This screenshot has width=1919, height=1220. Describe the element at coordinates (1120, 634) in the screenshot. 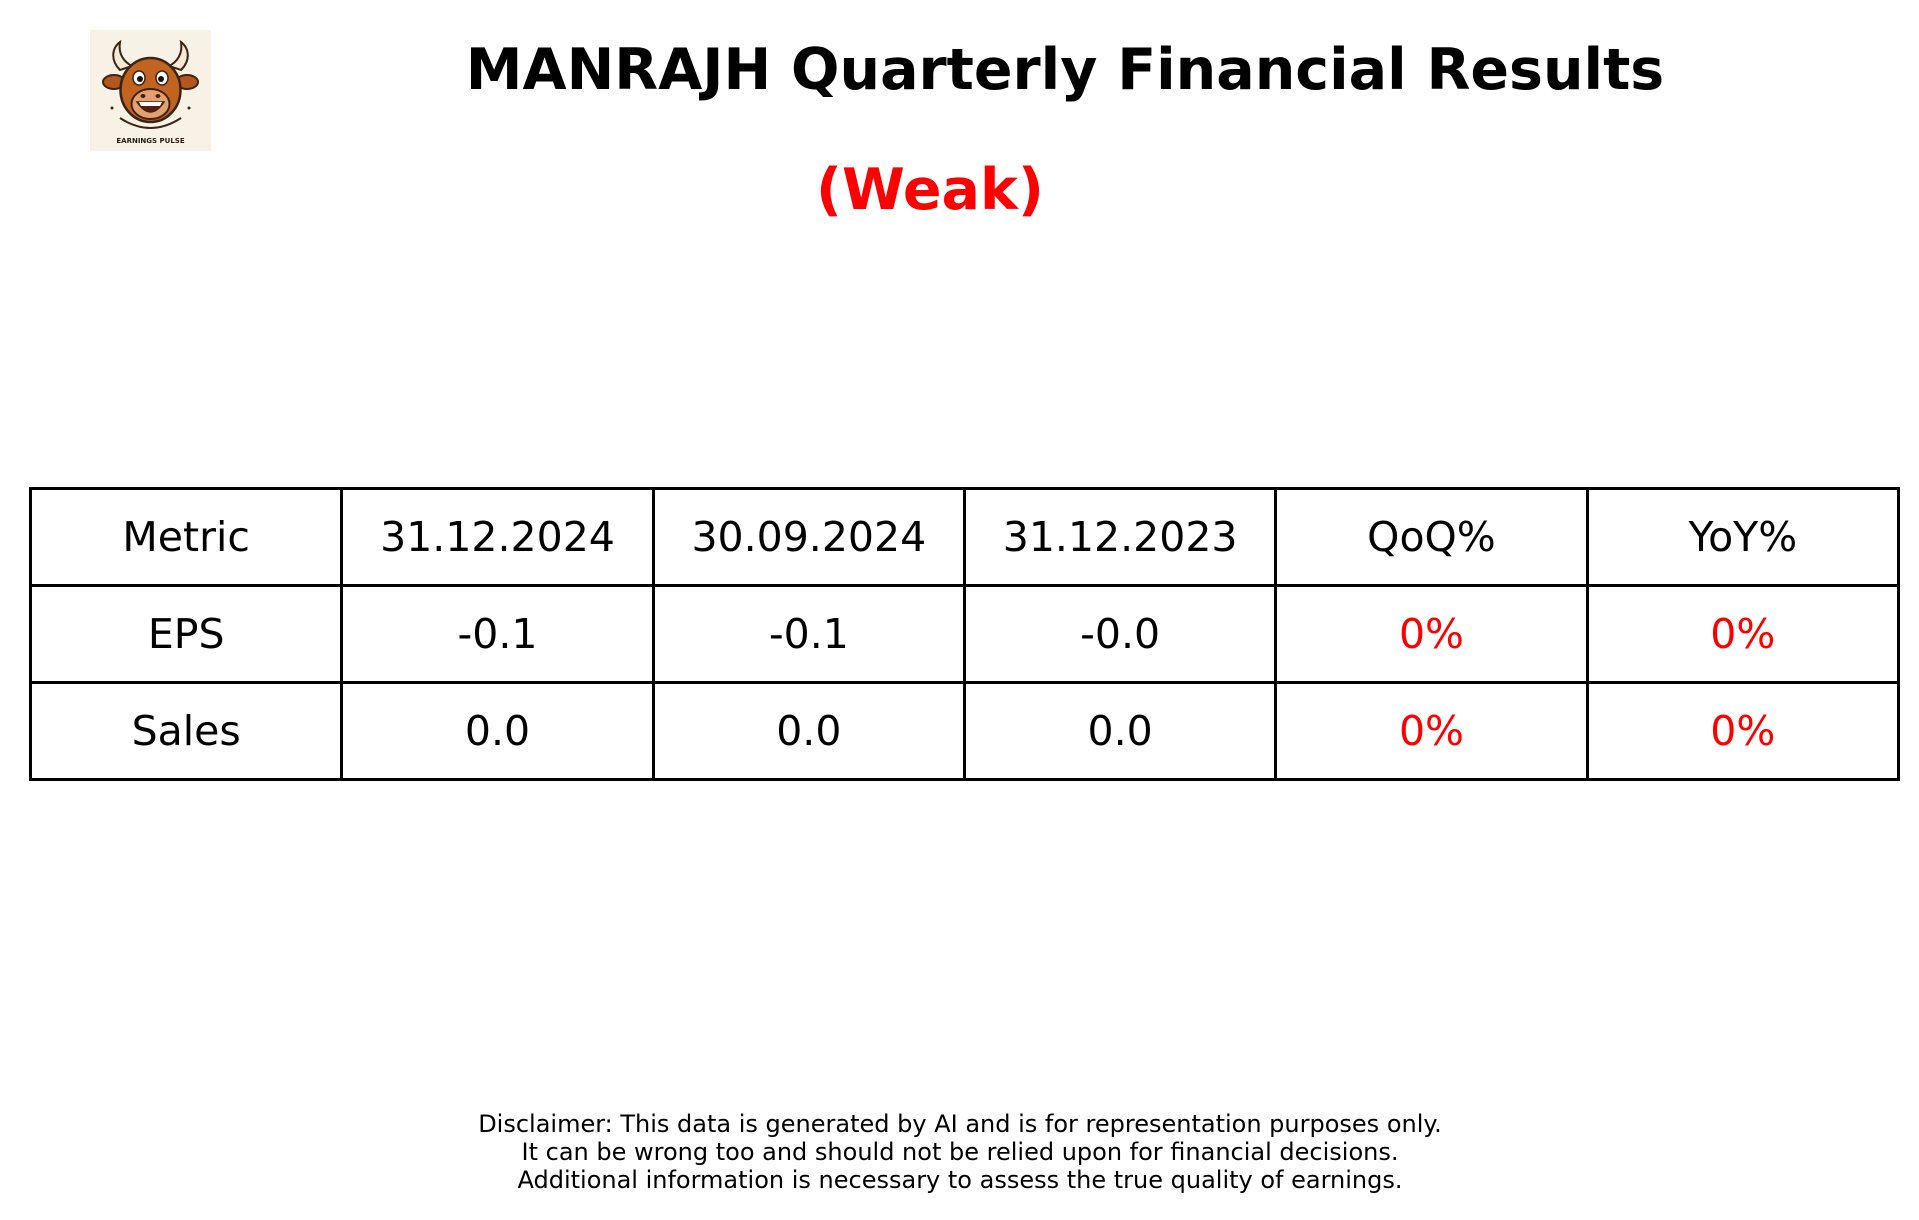

I see `cell-value: -0.0` at that location.